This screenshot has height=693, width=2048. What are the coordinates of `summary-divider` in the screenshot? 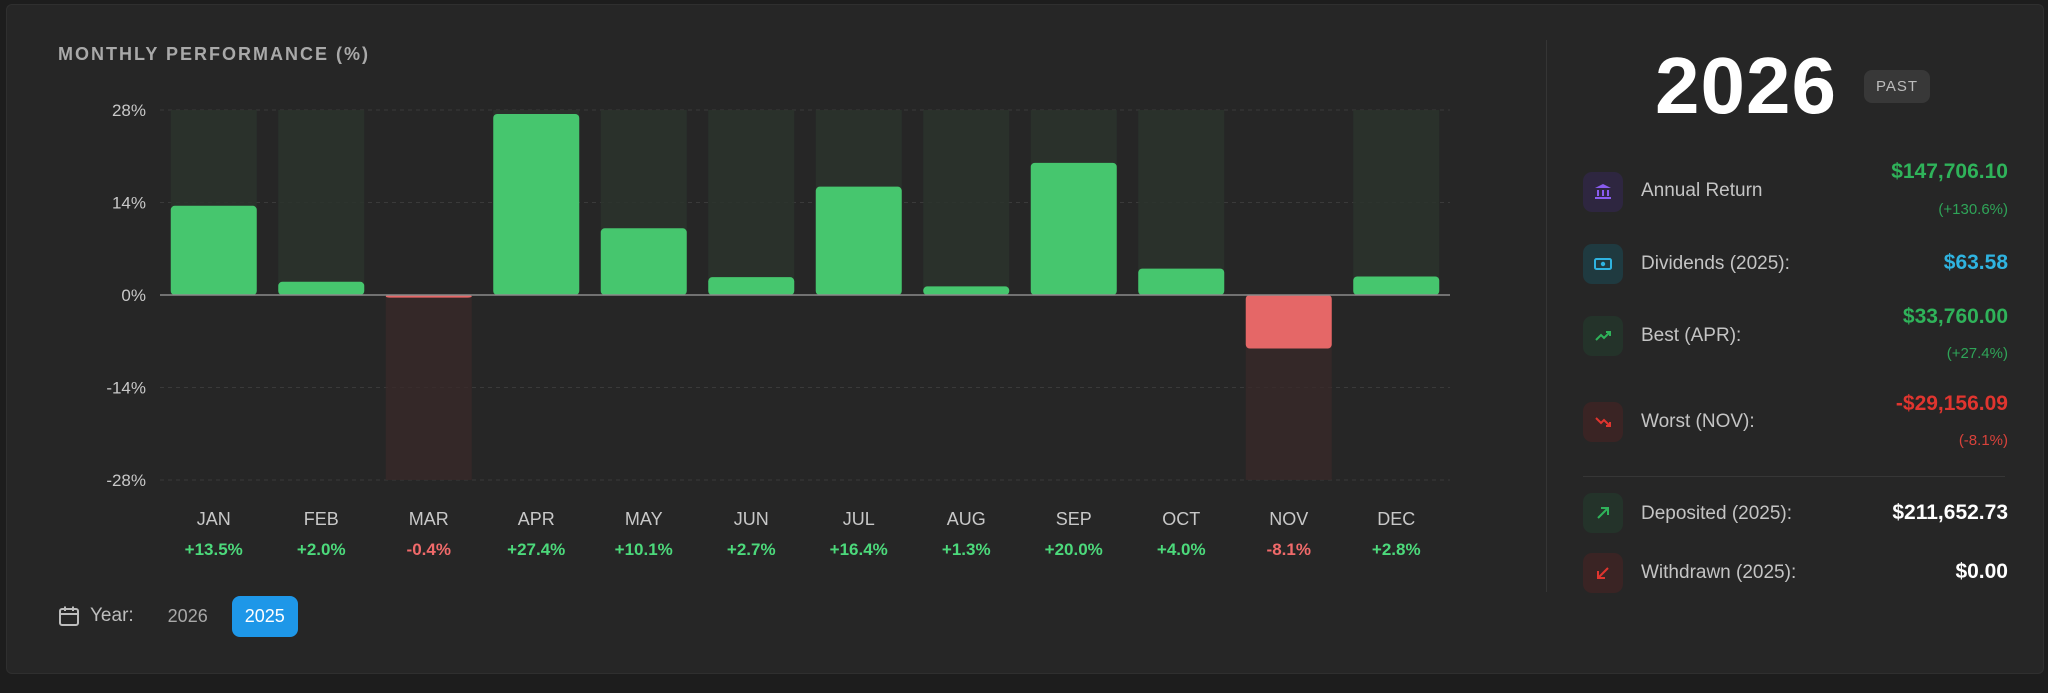 It's located at (1794, 476).